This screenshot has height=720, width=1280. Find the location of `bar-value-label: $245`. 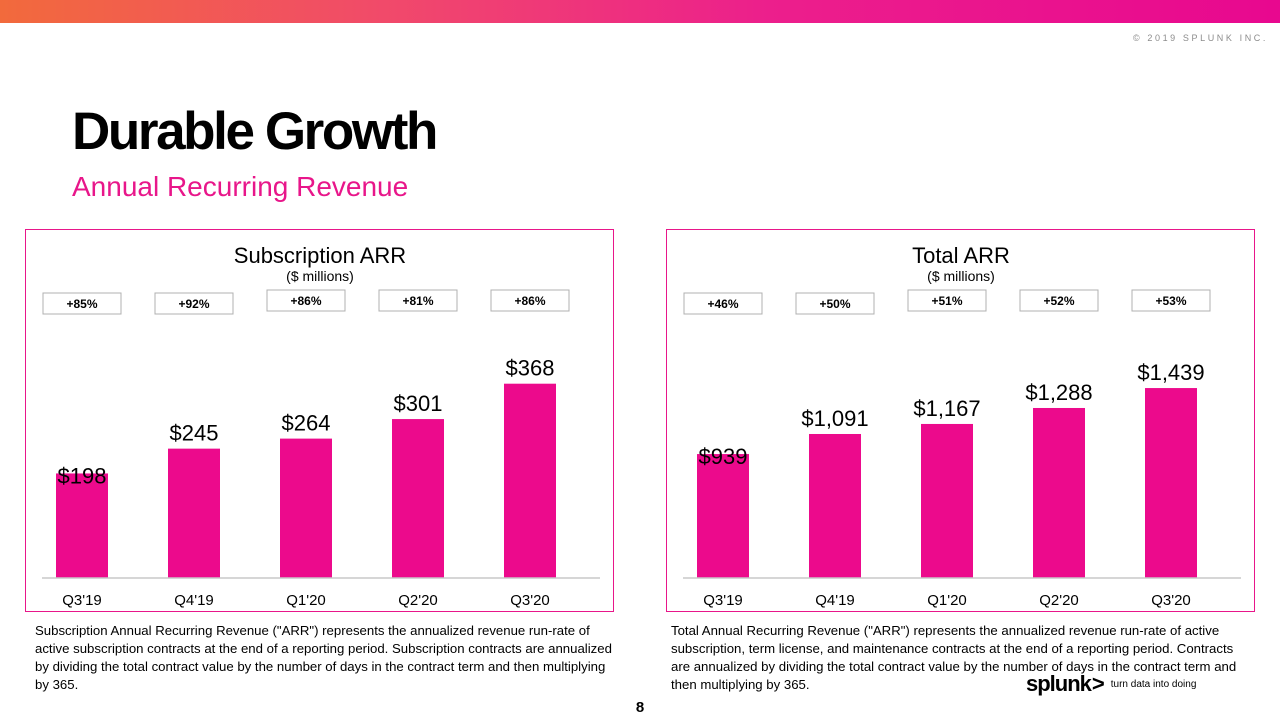

bar-value-label: $245 is located at coordinates (194, 433).